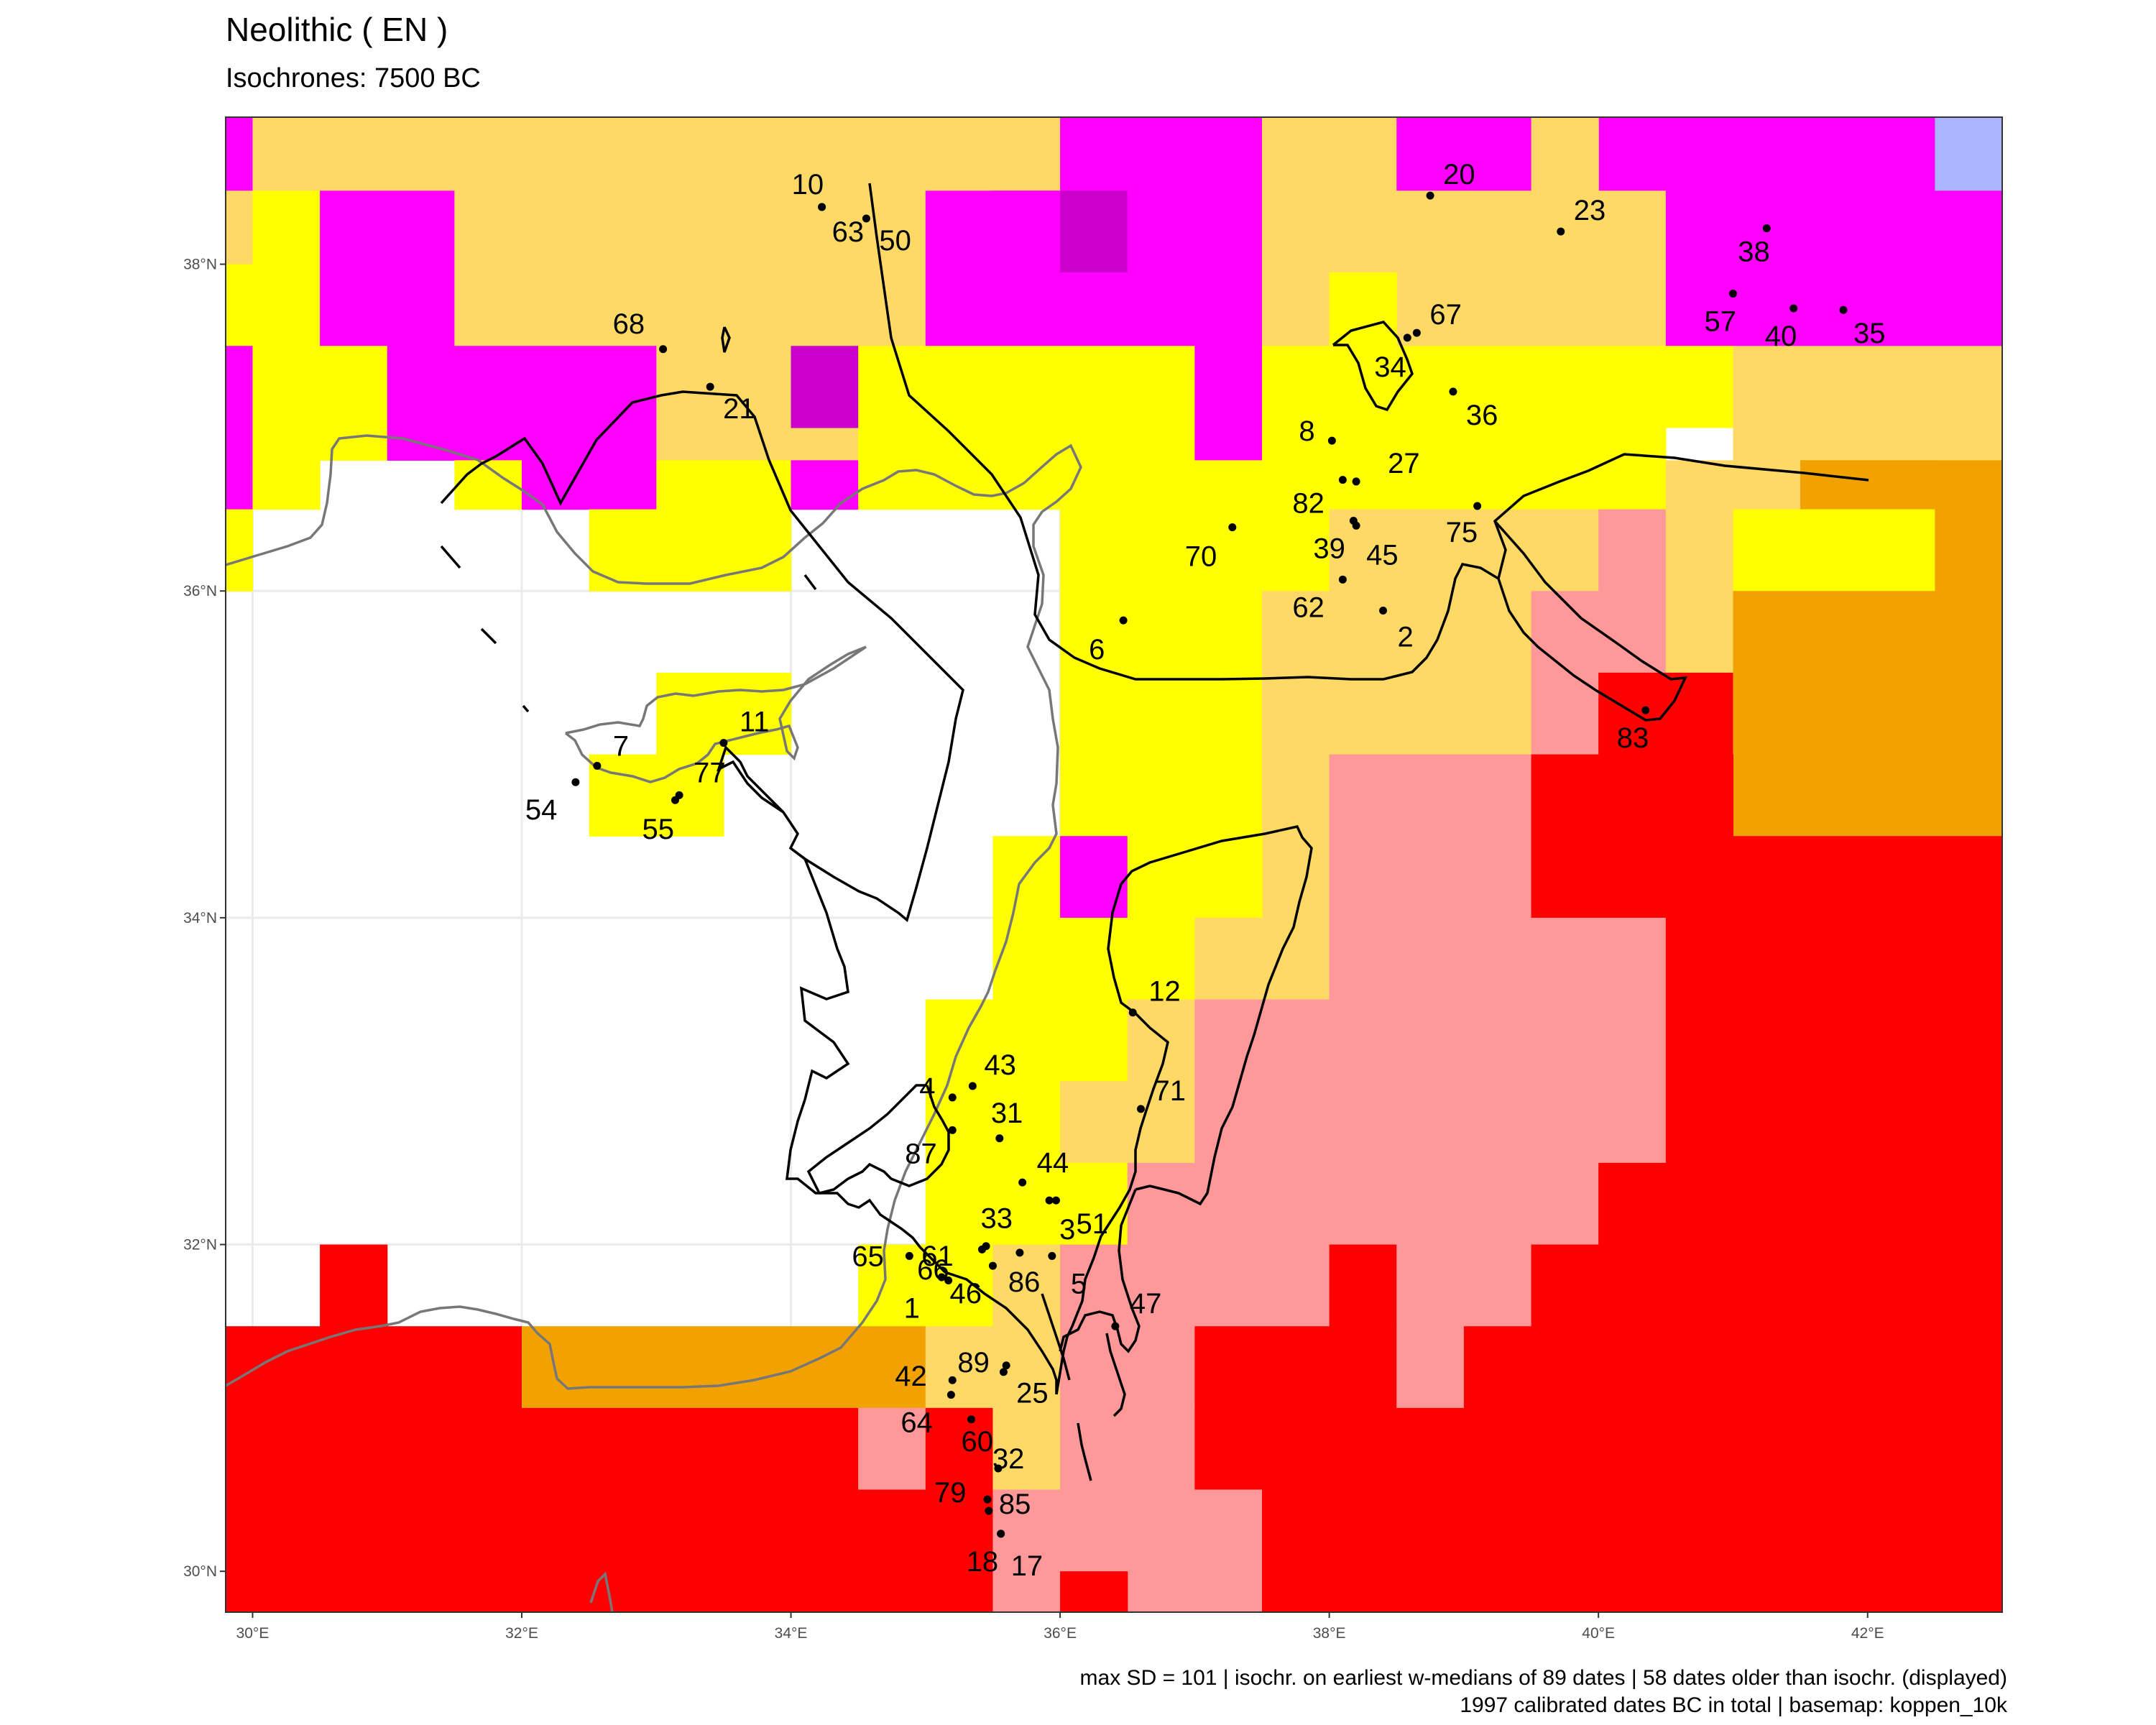 The height and width of the screenshot is (1725, 2156). What do you see at coordinates (200, 1571) in the screenshot?
I see `lat-tick-label: 30°N` at bounding box center [200, 1571].